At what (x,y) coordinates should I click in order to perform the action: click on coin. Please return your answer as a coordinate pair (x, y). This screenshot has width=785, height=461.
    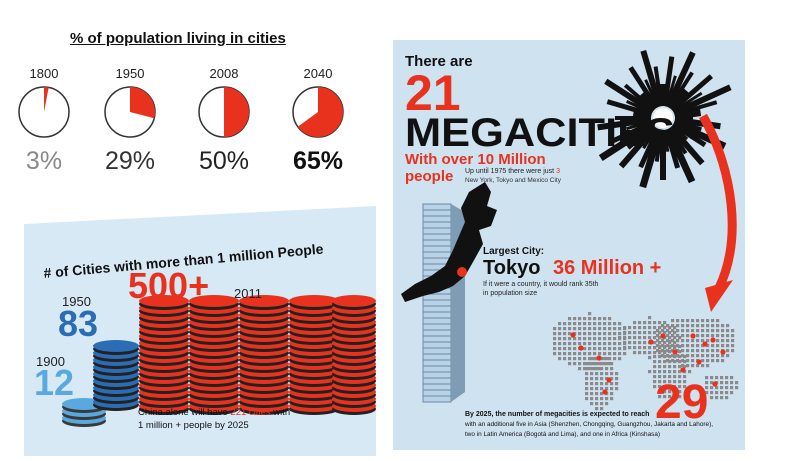
    Looking at the image, I should click on (116, 346).